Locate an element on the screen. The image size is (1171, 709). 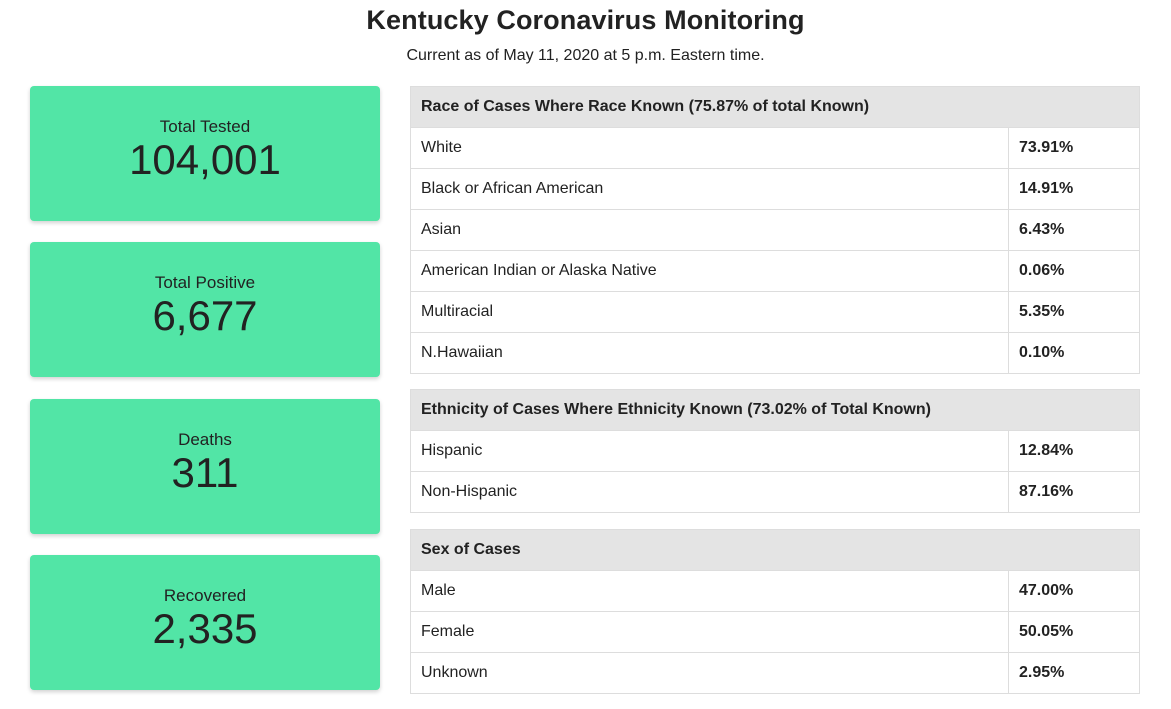
table-header: Sex of Cases is located at coordinates (775, 550).